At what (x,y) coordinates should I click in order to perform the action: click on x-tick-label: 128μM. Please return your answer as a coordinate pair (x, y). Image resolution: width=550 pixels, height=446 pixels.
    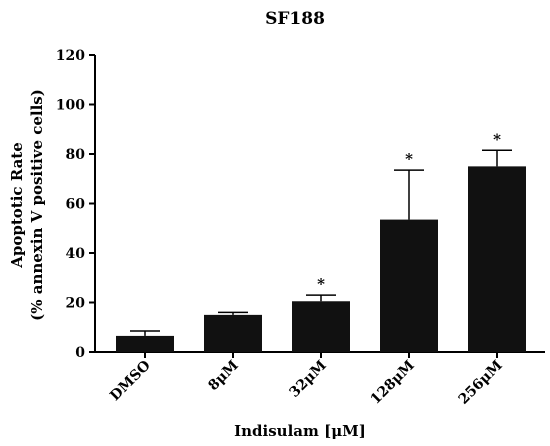
    Looking at the image, I should click on (393, 383).